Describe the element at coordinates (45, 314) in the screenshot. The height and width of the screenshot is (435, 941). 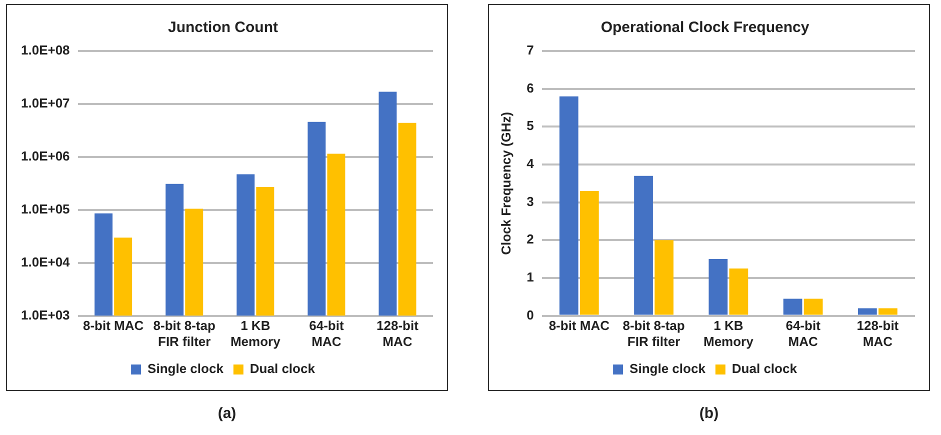
I see `y-tick-label: 1.0E+03` at that location.